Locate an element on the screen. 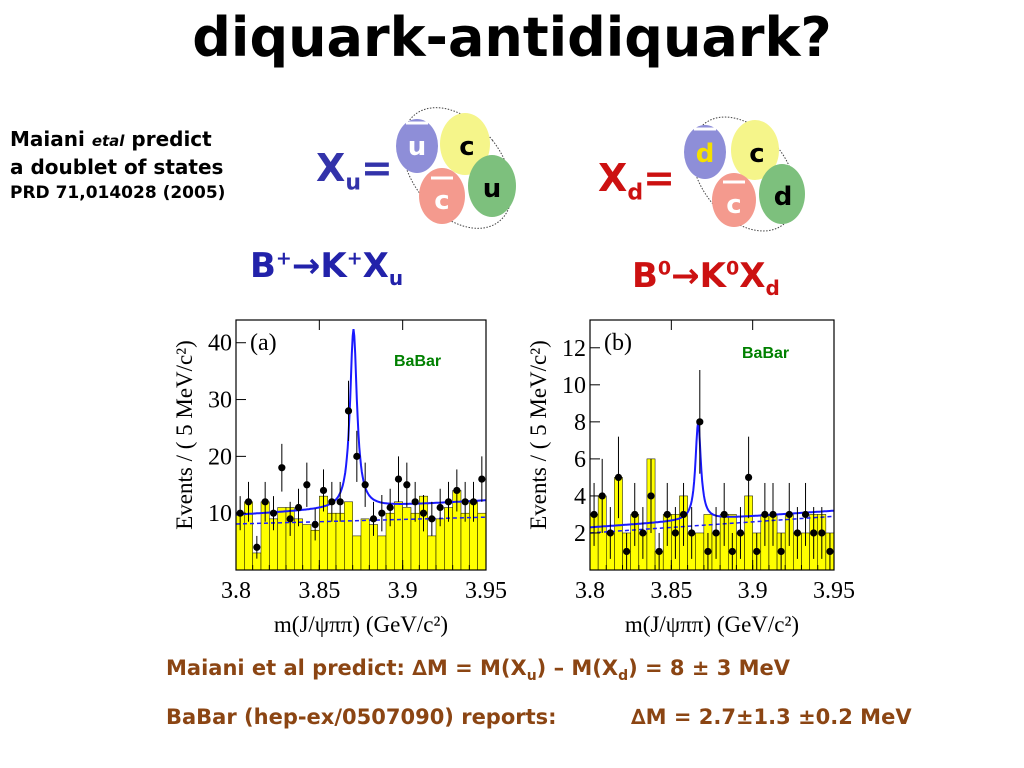 The image size is (1024, 768). side-note-line2: a doublet of states is located at coordinates (117, 167).